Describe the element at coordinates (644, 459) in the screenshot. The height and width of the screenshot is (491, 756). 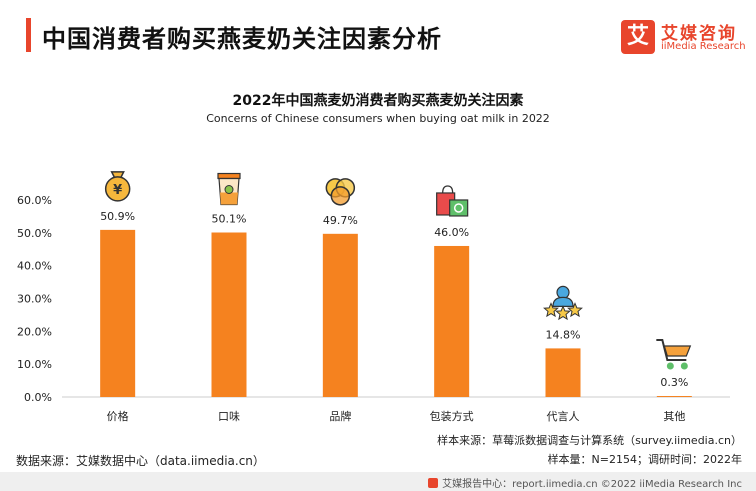
I see `sample-size: 样本量：N=2154；调研时间：2022年` at that location.